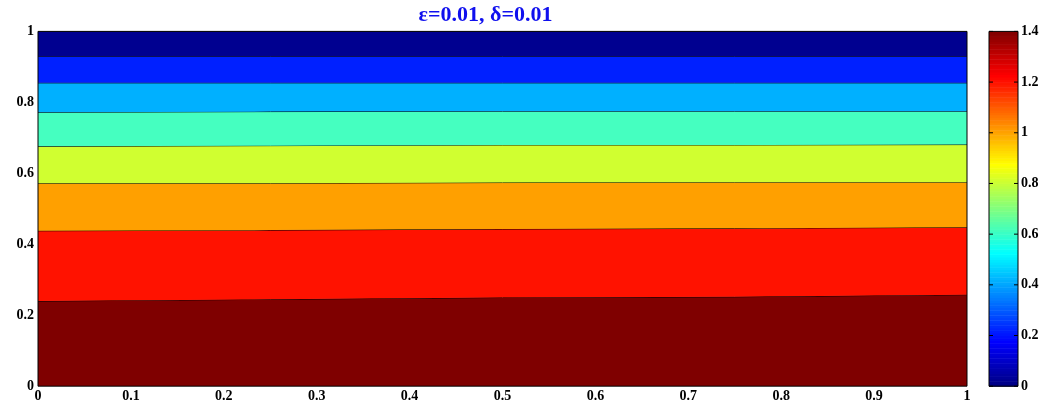 The image size is (1059, 411). I want to click on chart-title: ε=0.01, δ=0.01, so click(485, 13).